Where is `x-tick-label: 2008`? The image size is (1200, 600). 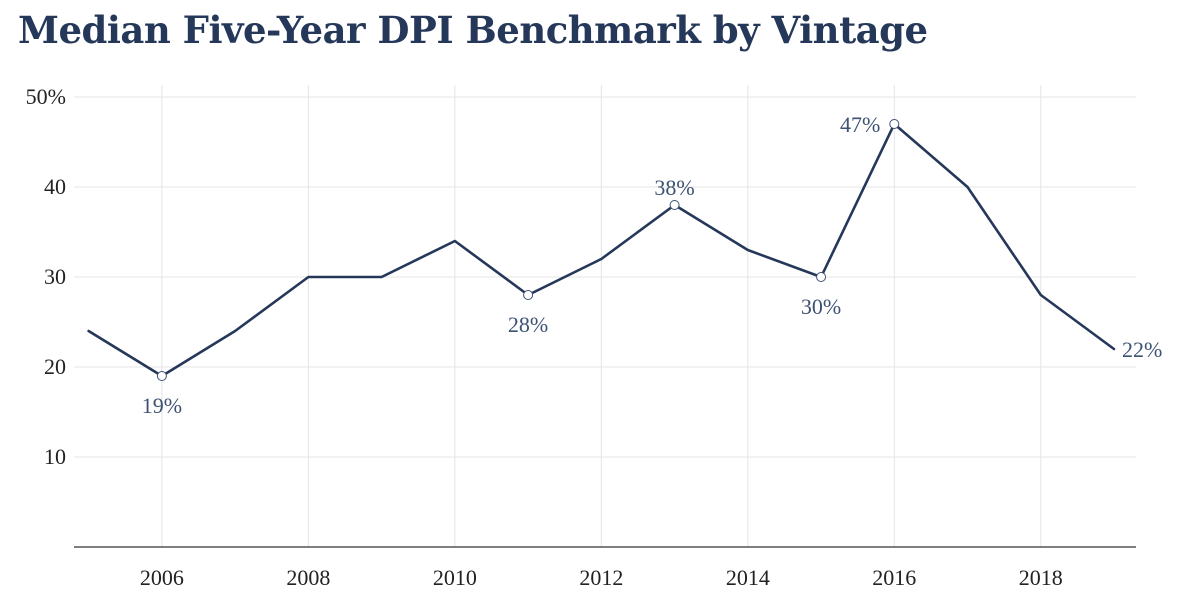
x-tick-label: 2008 is located at coordinates (308, 577).